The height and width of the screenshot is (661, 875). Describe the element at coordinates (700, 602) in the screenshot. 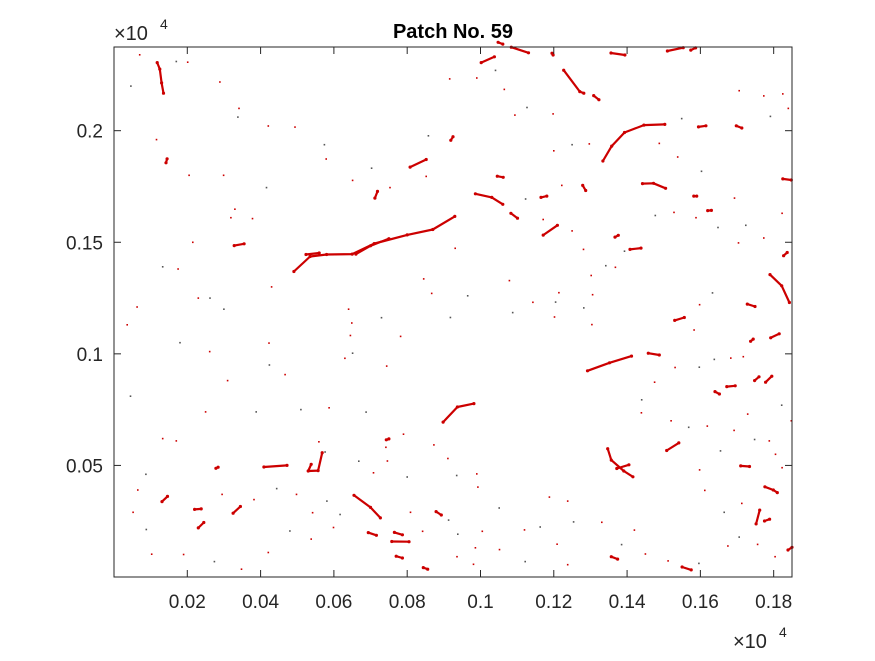

I see `x-tick-label-7: 0.16` at that location.